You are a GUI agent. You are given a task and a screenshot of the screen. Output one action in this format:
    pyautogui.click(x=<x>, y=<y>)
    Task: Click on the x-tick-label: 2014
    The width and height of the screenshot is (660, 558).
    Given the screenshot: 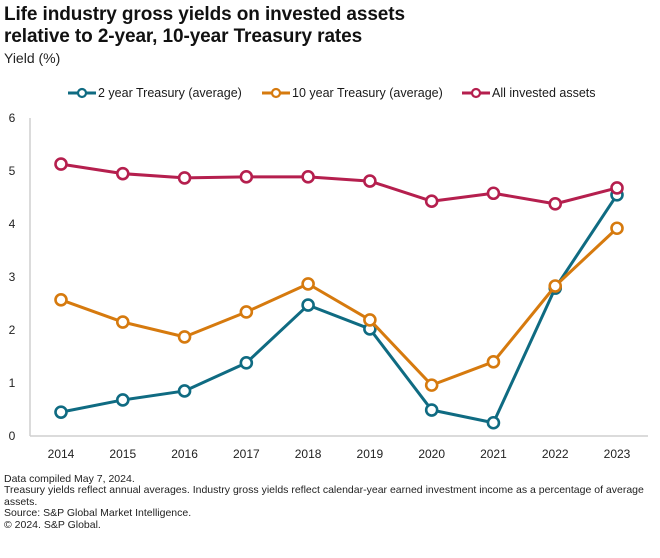 What is the action you would take?
    pyautogui.click(x=61, y=454)
    